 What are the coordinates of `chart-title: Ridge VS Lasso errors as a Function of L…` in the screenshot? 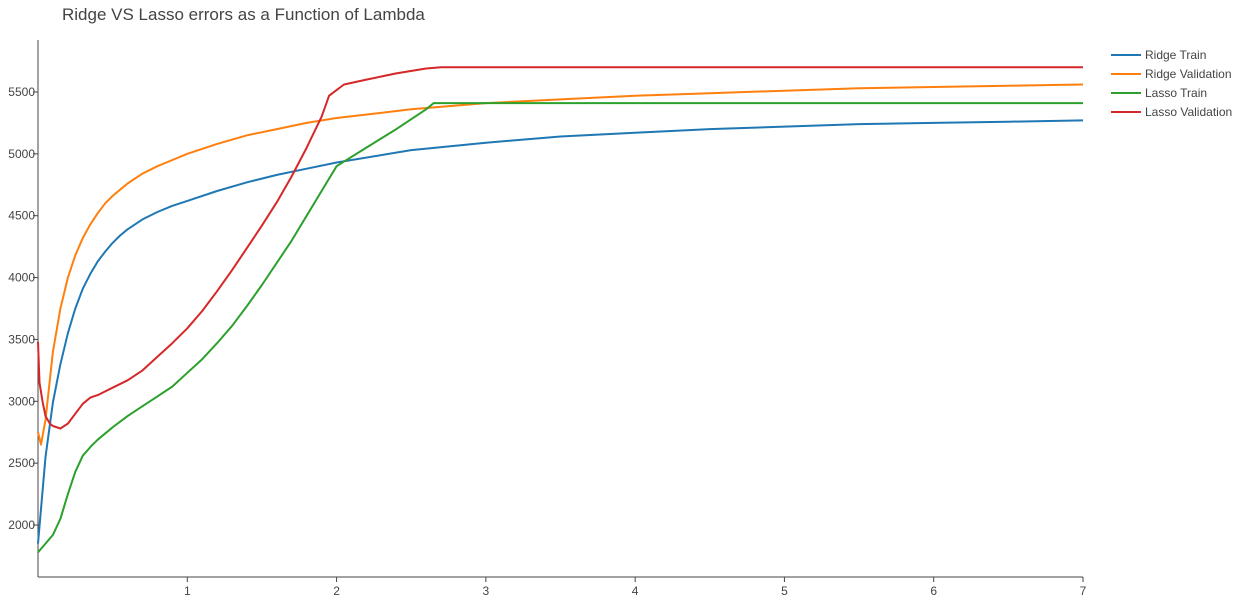 It's located at (243, 14).